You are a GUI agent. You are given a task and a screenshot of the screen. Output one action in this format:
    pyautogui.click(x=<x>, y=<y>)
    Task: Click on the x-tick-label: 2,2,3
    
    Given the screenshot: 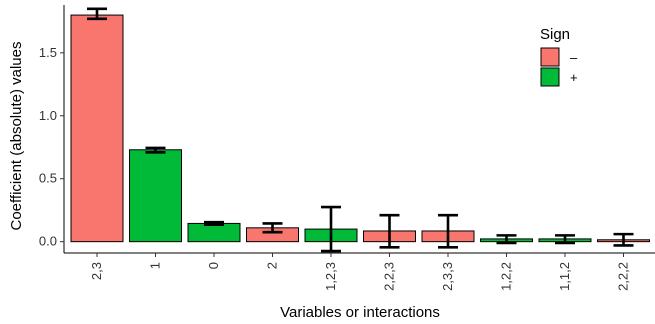 What is the action you would take?
    pyautogui.click(x=389, y=276)
    